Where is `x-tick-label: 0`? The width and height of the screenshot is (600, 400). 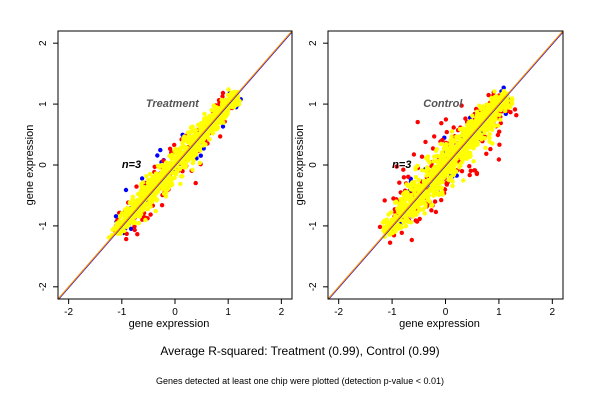
x-tick-label: 0 is located at coordinates (446, 312).